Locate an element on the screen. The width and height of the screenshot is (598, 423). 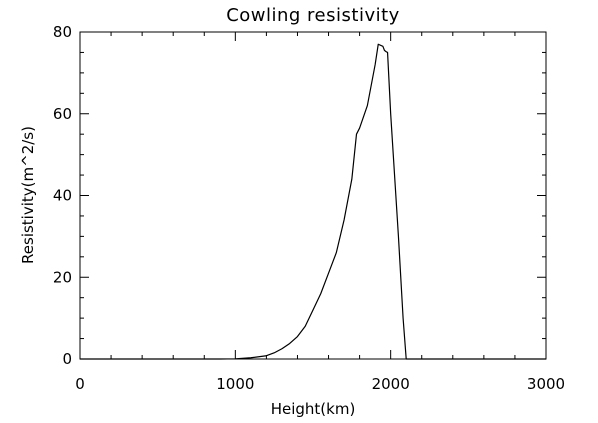
y-tick-label: 60 is located at coordinates (62, 114).